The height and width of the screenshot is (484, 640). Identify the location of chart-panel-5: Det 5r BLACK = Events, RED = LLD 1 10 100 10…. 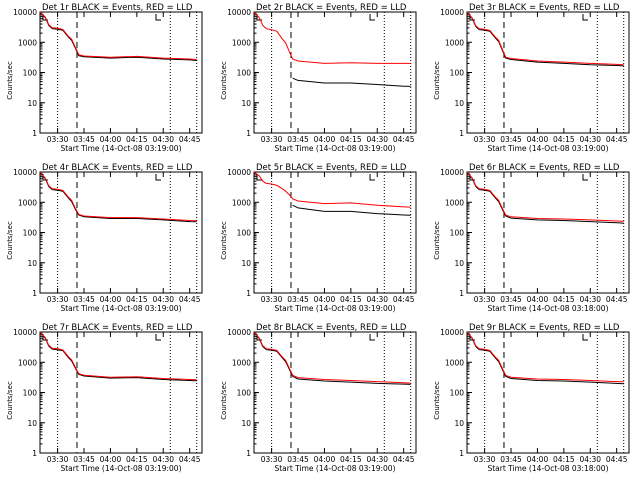
(318, 238).